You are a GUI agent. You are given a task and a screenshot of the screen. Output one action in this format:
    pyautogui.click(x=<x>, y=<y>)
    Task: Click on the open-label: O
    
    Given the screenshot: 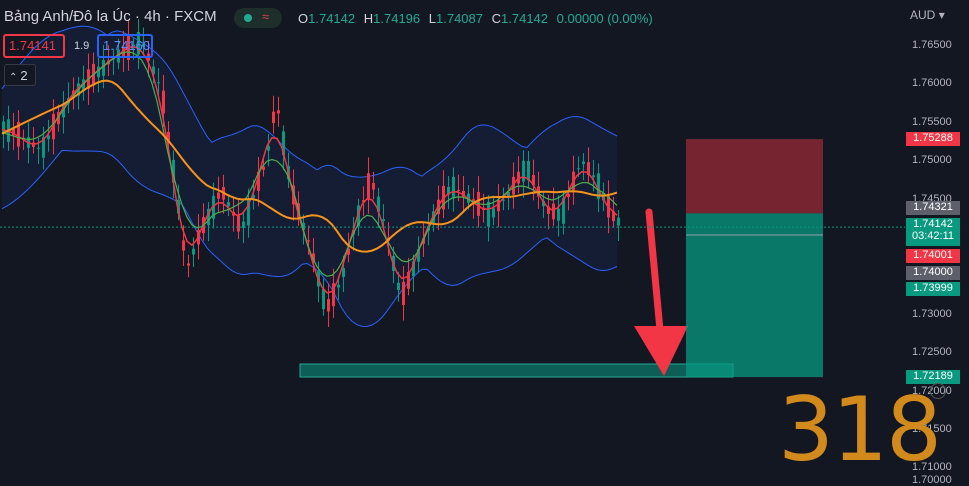 What is the action you would take?
    pyautogui.click(x=303, y=18)
    